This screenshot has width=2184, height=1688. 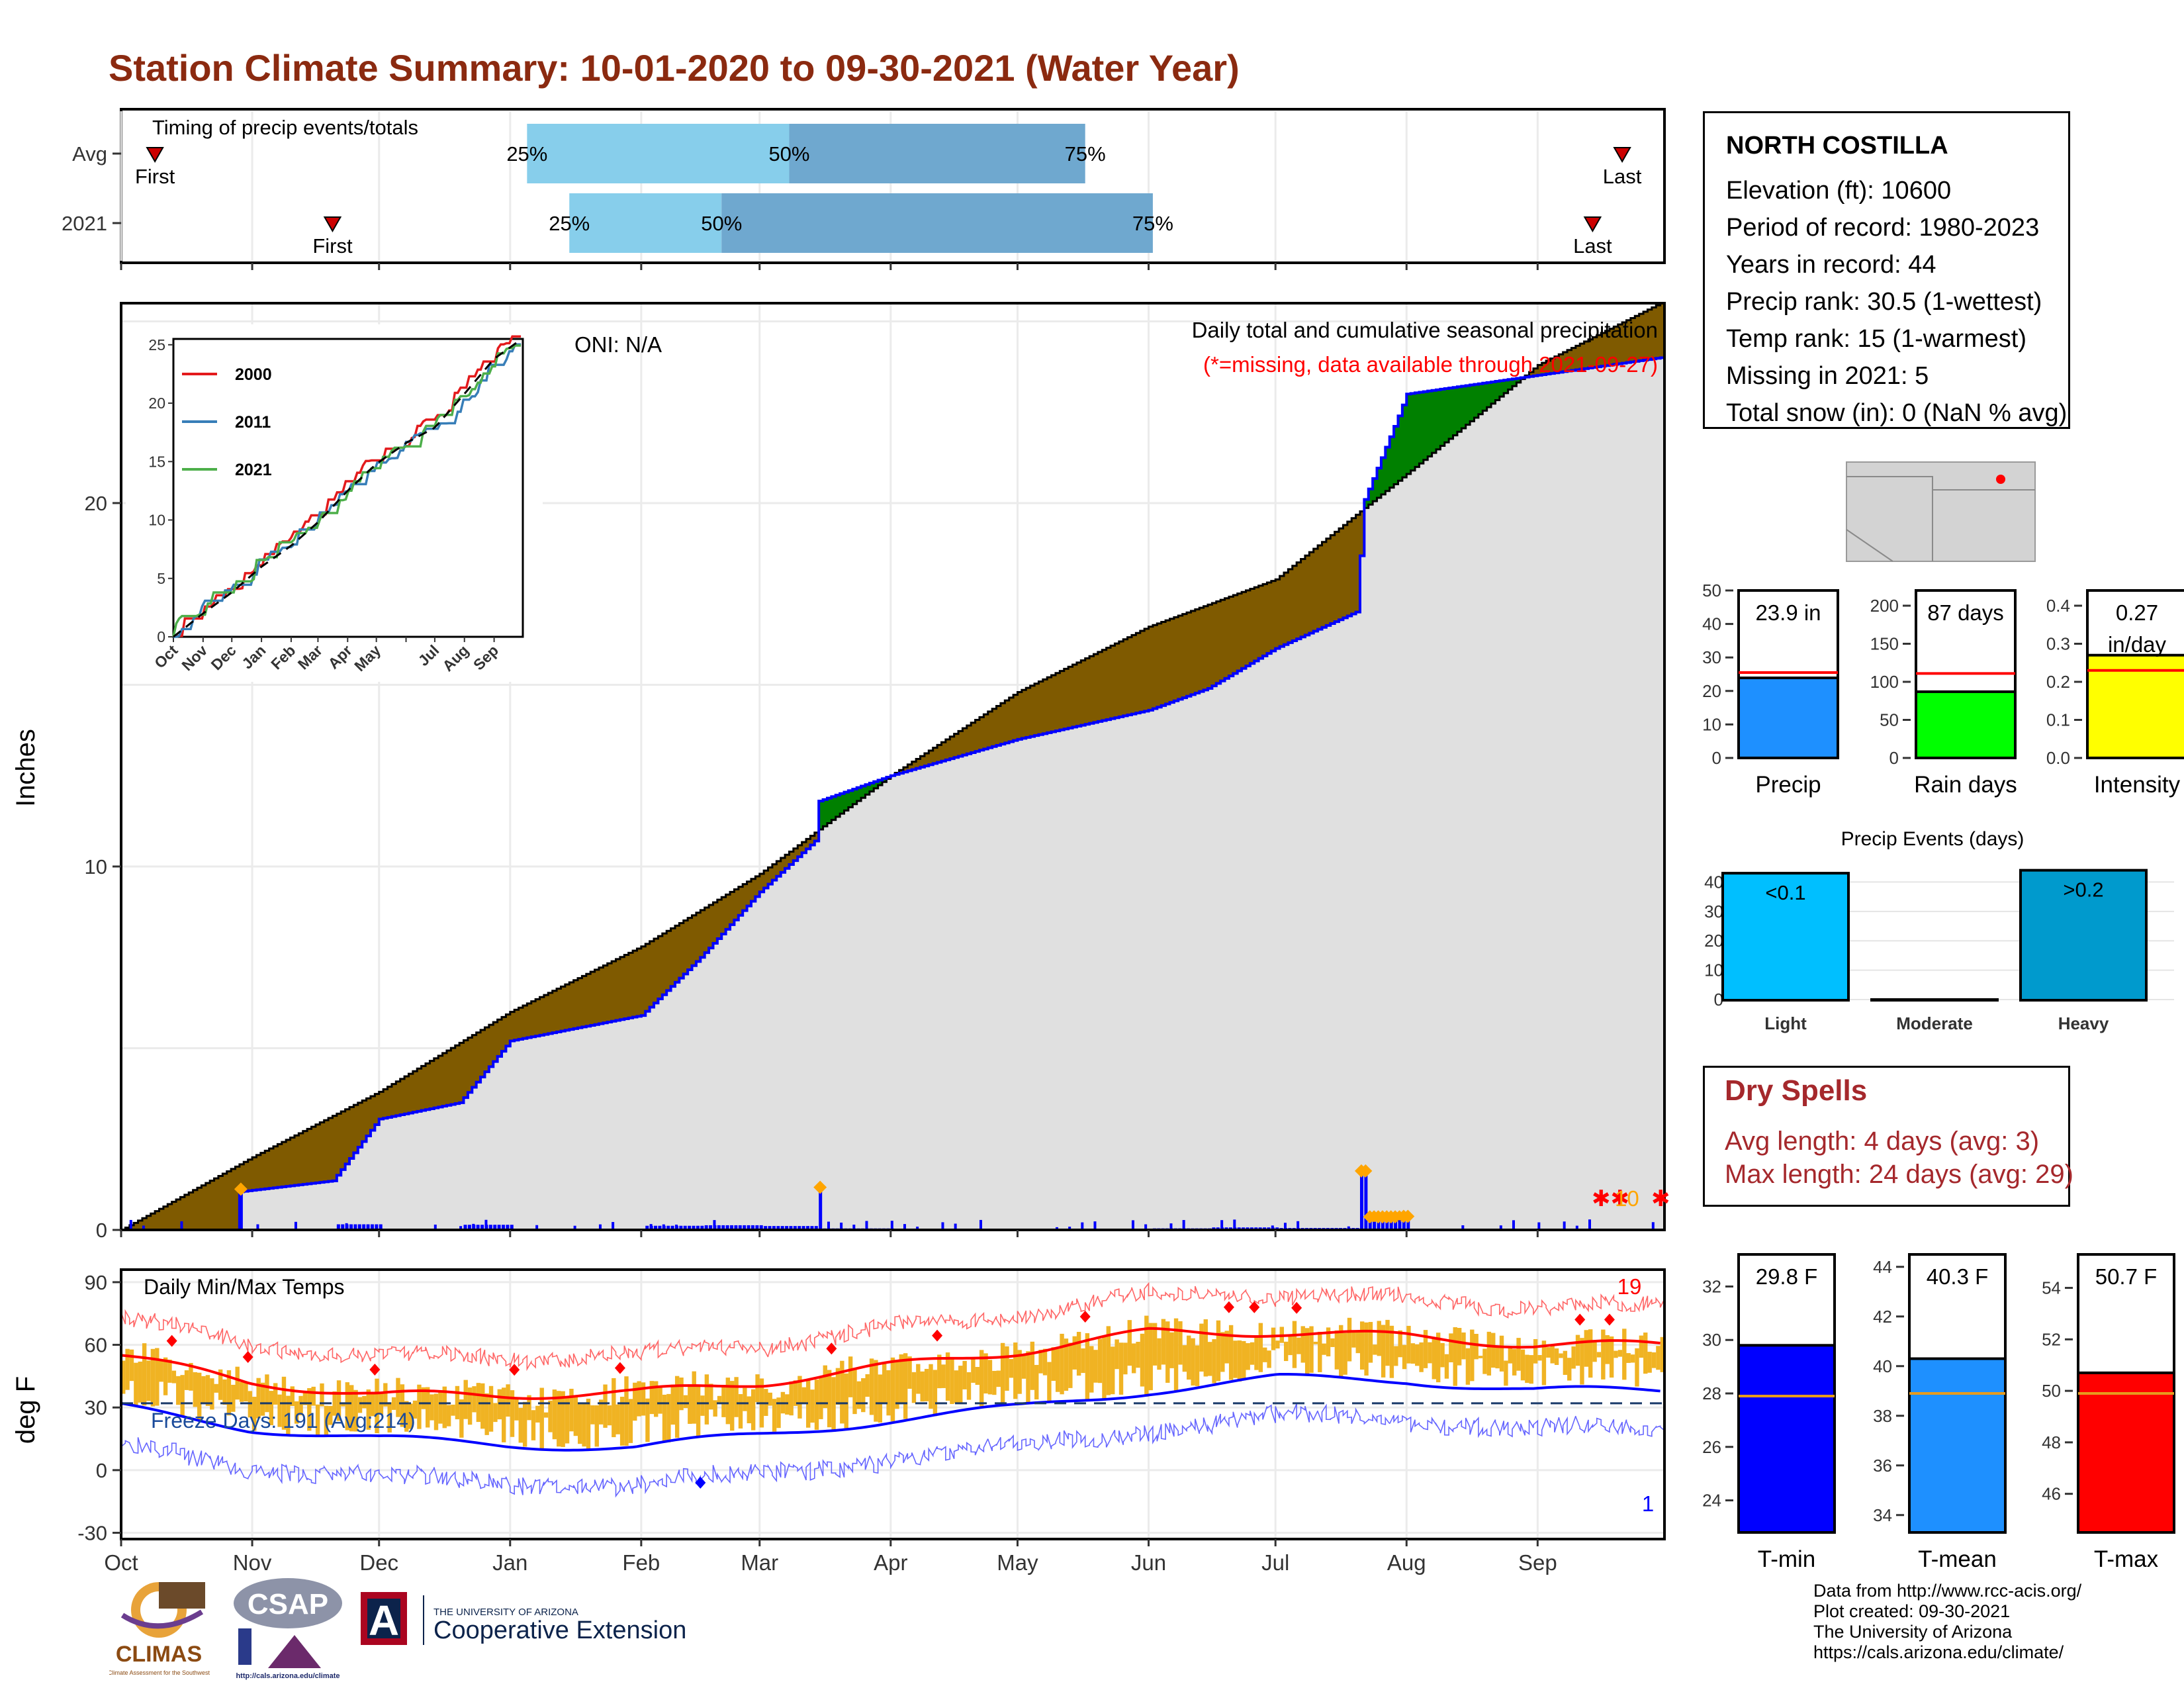 What do you see at coordinates (759, 1562) in the screenshot?
I see `month-label: Mar` at bounding box center [759, 1562].